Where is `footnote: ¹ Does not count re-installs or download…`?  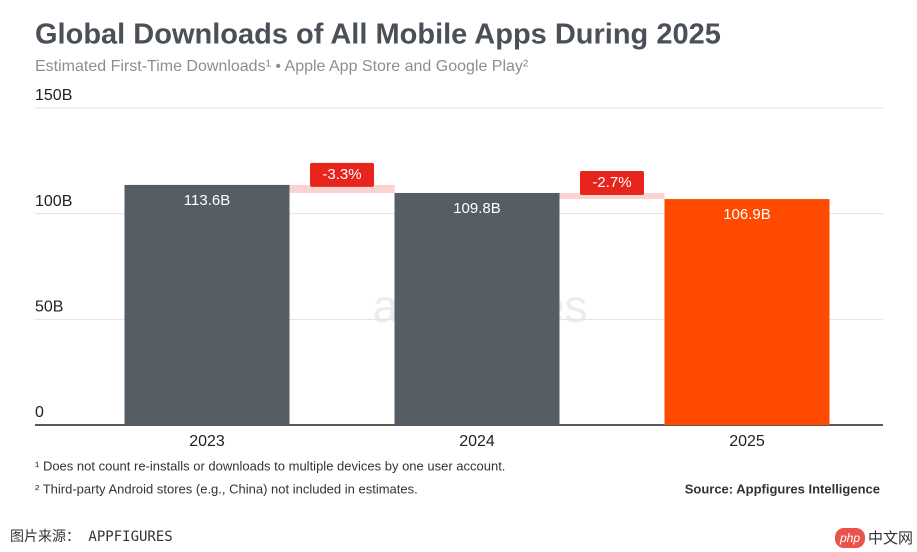 footnote: ¹ Does not count re-installs or download… is located at coordinates (270, 465).